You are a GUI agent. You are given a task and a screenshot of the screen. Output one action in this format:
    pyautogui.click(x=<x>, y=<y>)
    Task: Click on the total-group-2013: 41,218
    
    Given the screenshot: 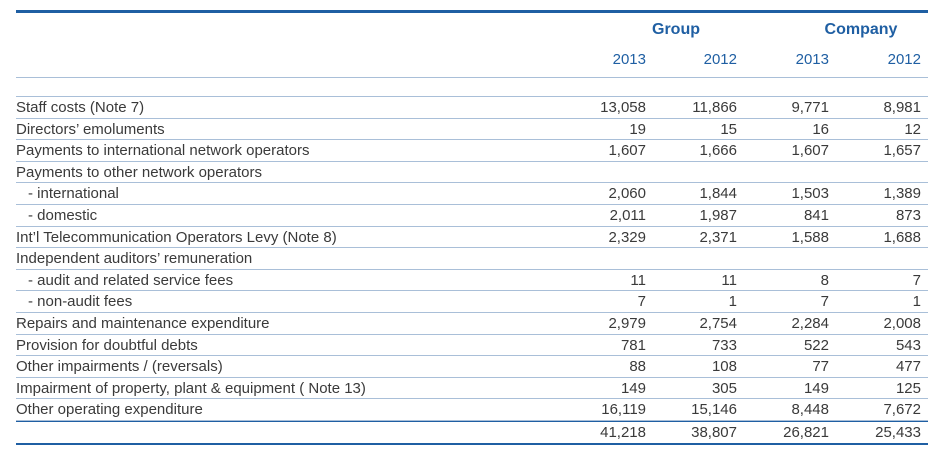 What is the action you would take?
    pyautogui.click(x=623, y=432)
    